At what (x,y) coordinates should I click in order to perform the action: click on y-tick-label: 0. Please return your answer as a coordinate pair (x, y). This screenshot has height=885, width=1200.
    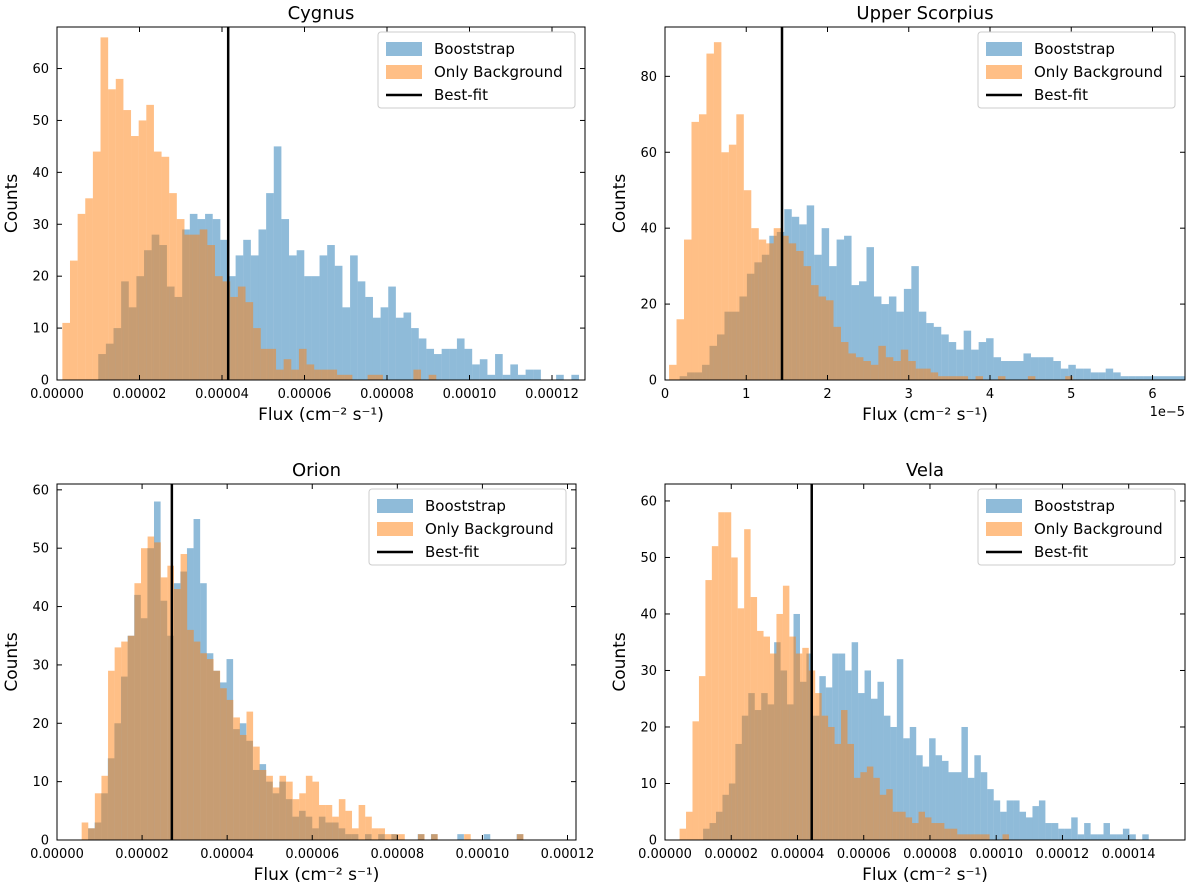
    Looking at the image, I should click on (45, 381).